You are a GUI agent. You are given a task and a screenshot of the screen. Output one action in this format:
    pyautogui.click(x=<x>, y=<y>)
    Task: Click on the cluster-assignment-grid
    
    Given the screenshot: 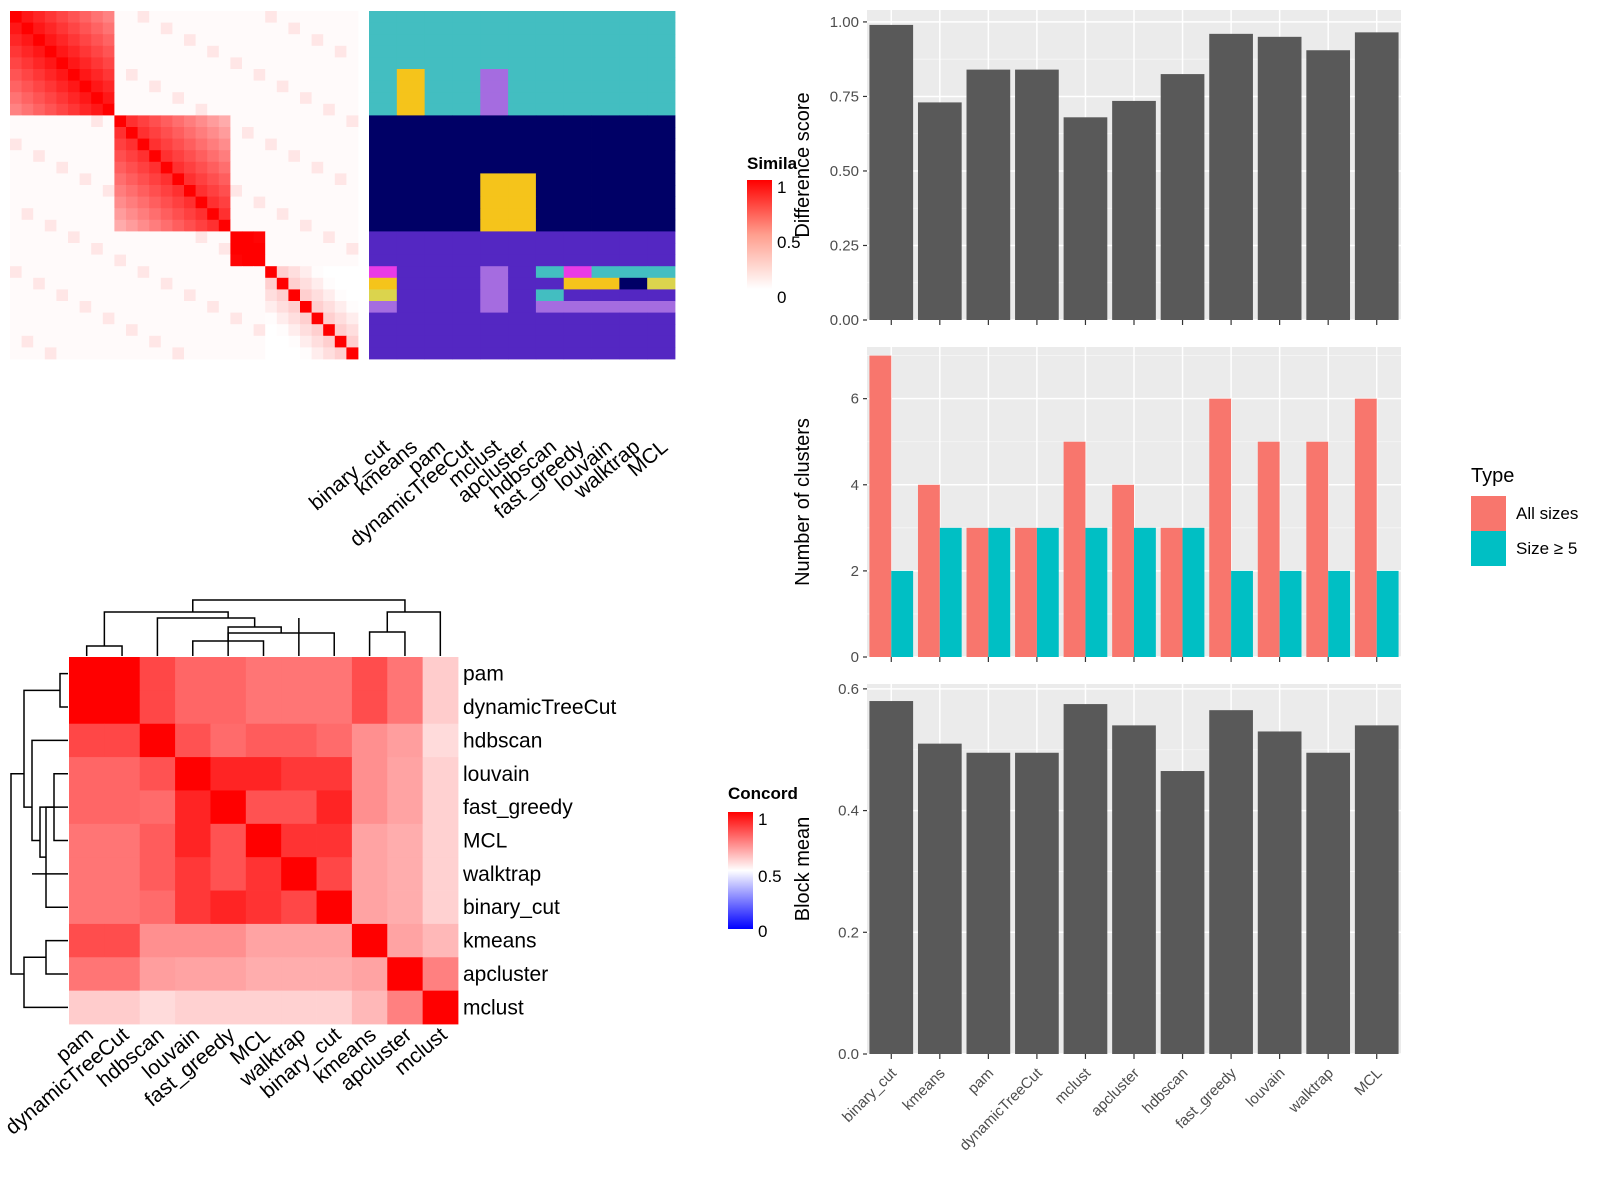 What is the action you would take?
    pyautogui.click(x=522, y=185)
    